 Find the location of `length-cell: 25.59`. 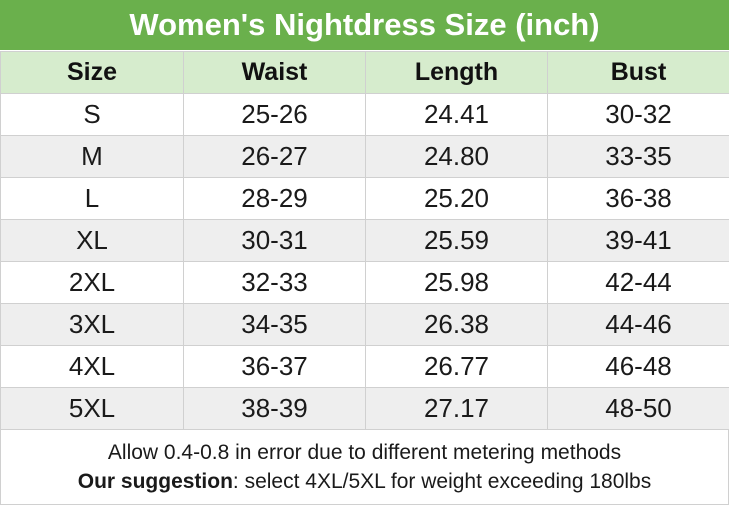

length-cell: 25.59 is located at coordinates (456, 240).